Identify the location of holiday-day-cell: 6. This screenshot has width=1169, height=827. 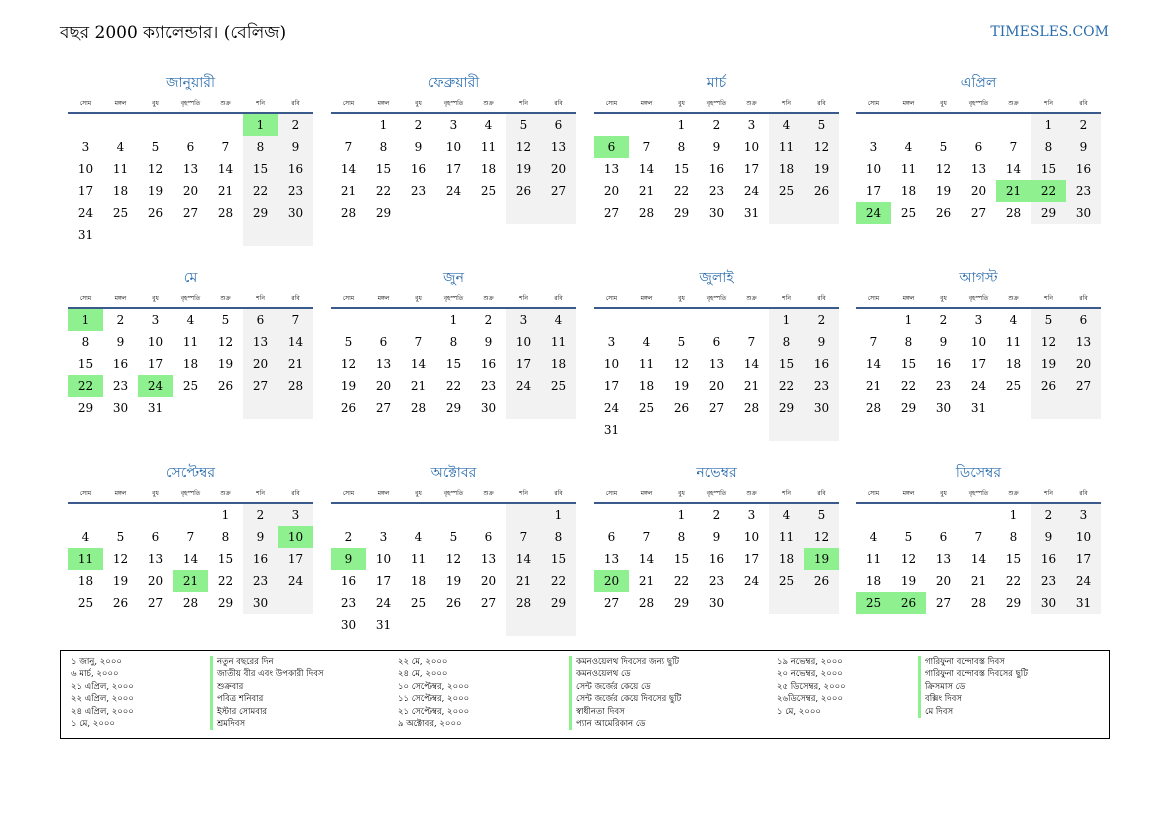
(611, 147).